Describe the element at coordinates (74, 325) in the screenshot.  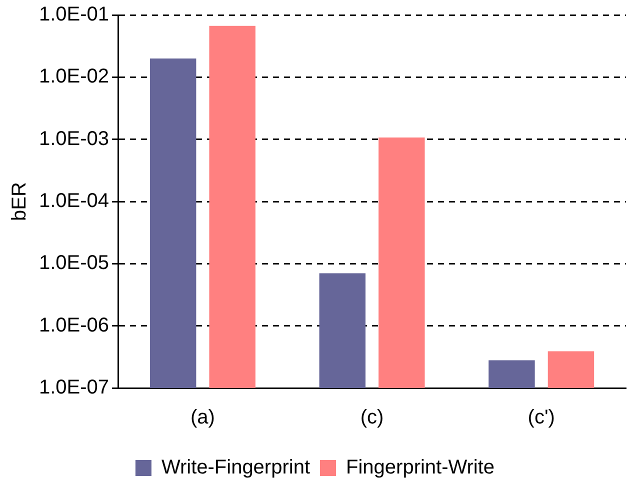
I see `y-tick-label: 1.0E-06` at that location.